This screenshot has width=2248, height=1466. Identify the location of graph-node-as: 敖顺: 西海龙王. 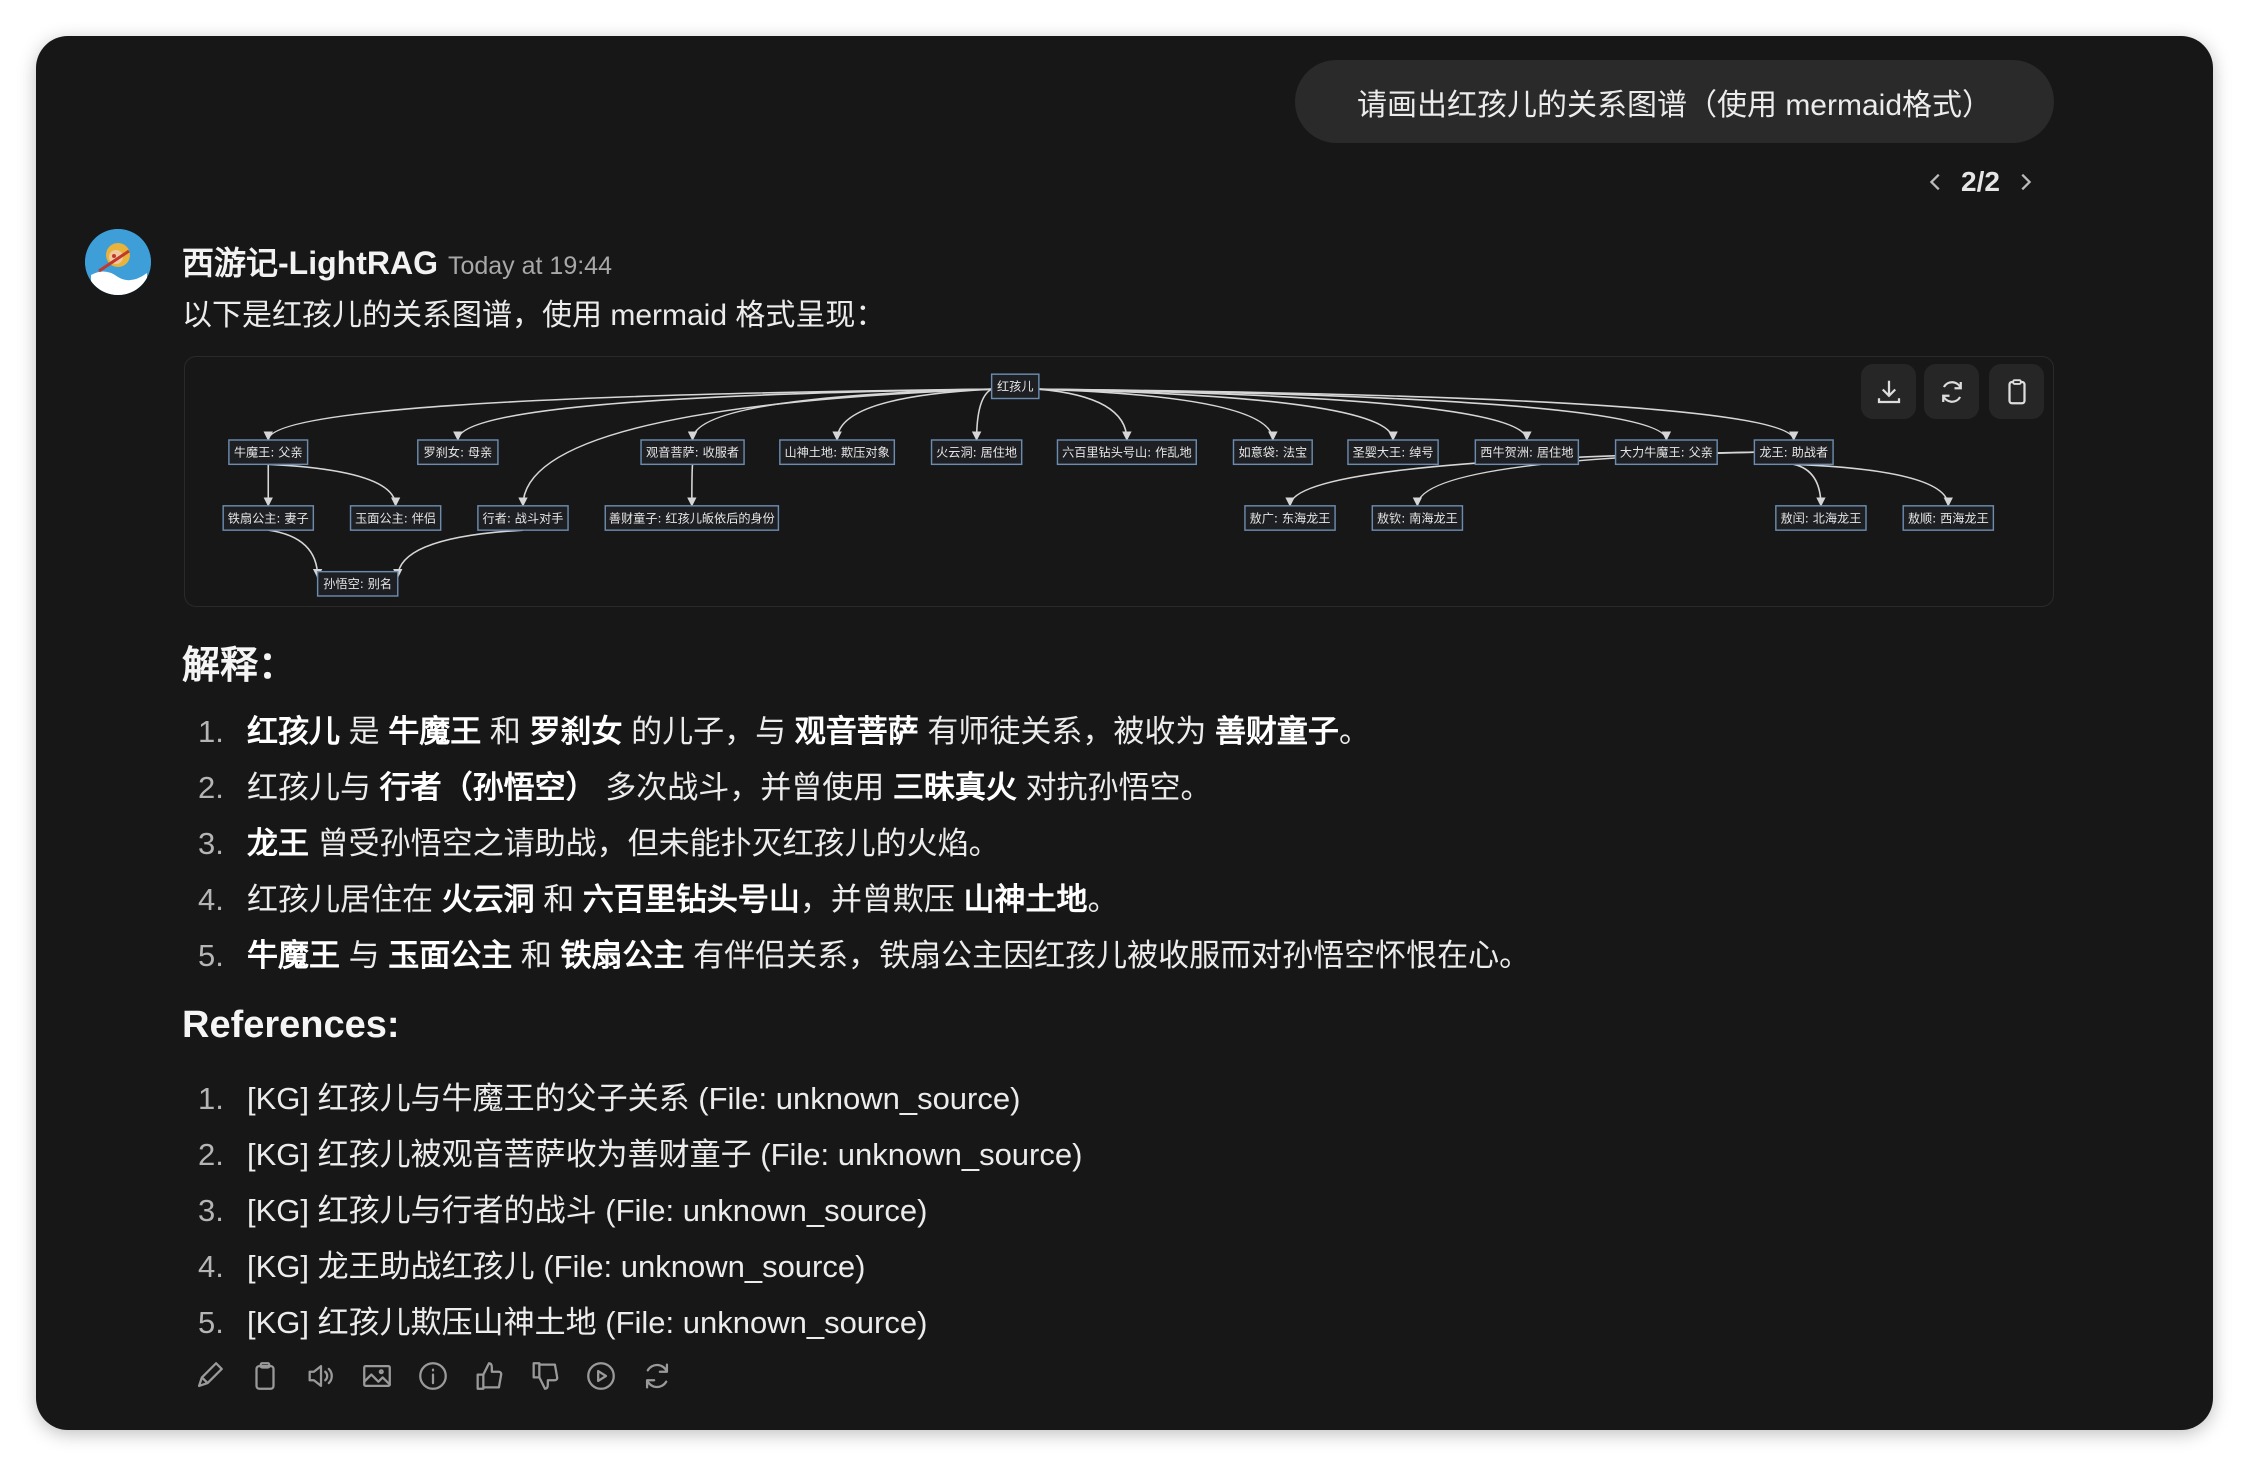
(1948, 518).